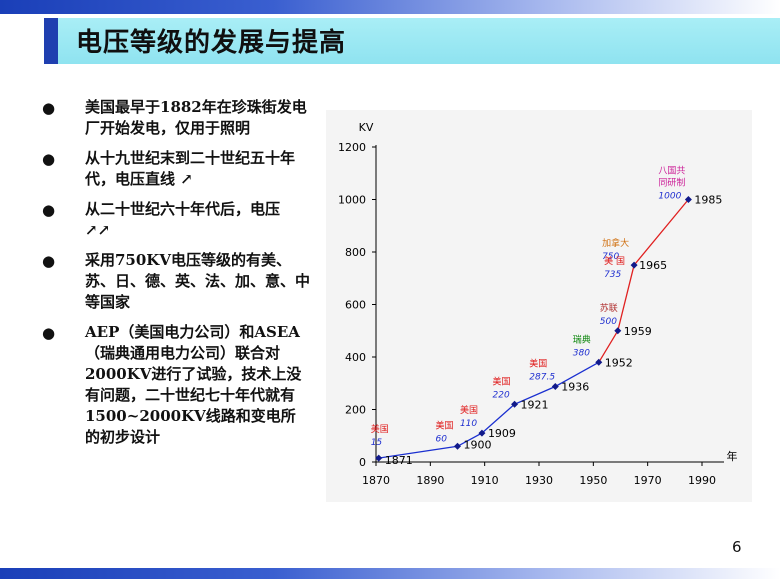  I want to click on bullet-item: ● 美国最早于1882年在珍珠街发电厂开始发电，仅用于照明, so click(175, 118).